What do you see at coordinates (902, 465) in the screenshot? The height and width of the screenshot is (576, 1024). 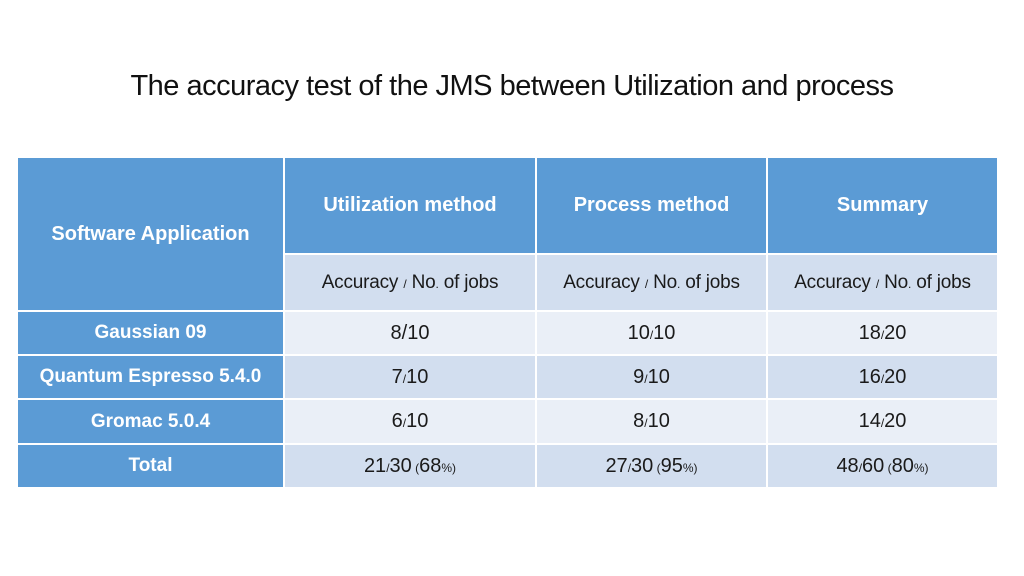 I see `cell-percent: 80` at bounding box center [902, 465].